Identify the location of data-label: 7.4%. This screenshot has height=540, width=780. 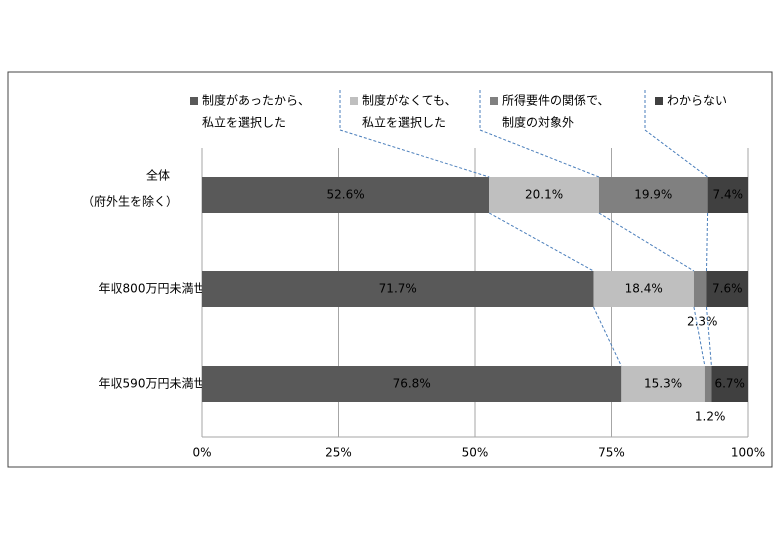
(728, 195).